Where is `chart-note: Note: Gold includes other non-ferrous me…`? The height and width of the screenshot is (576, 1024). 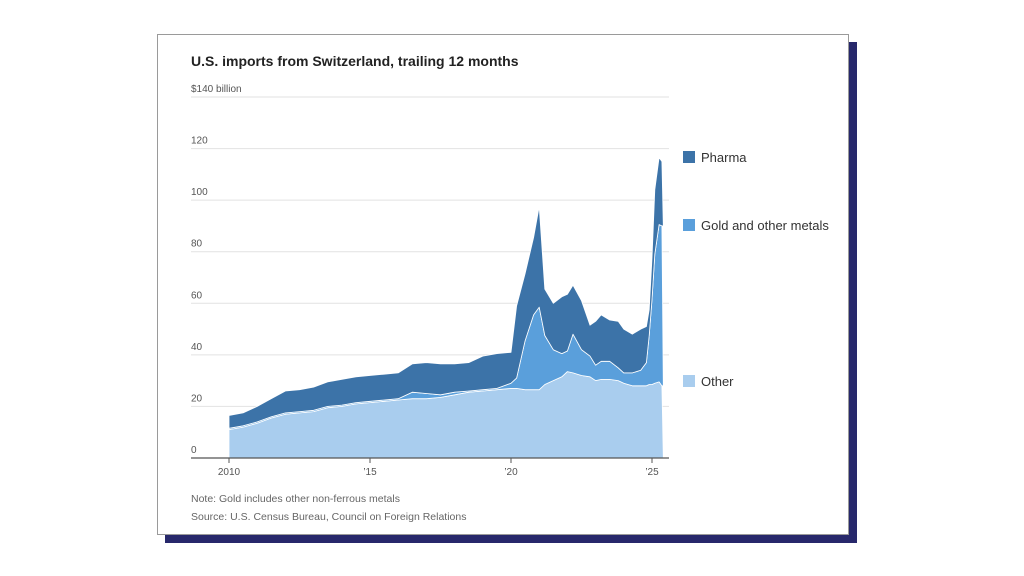 chart-note: Note: Gold includes other non-ferrous me… is located at coordinates (295, 499).